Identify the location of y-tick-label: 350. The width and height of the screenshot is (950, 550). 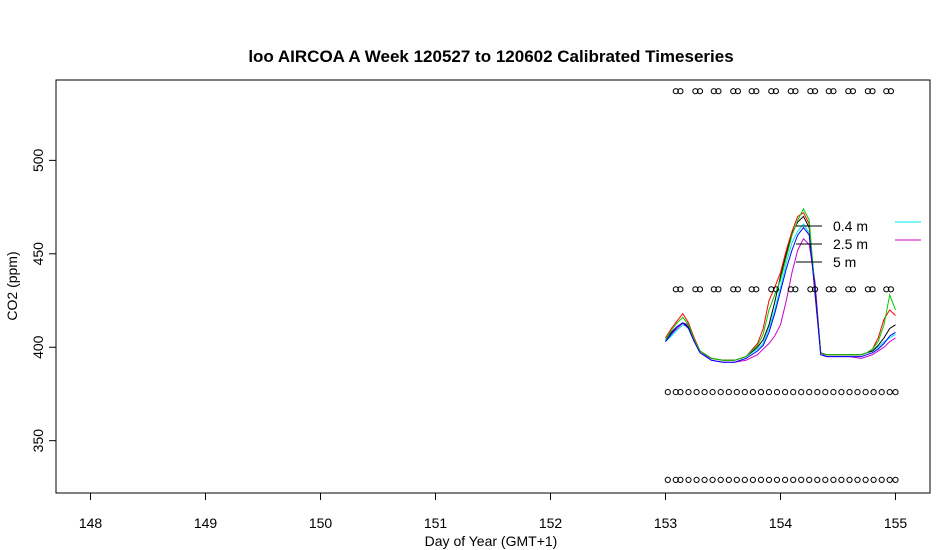
(38, 441).